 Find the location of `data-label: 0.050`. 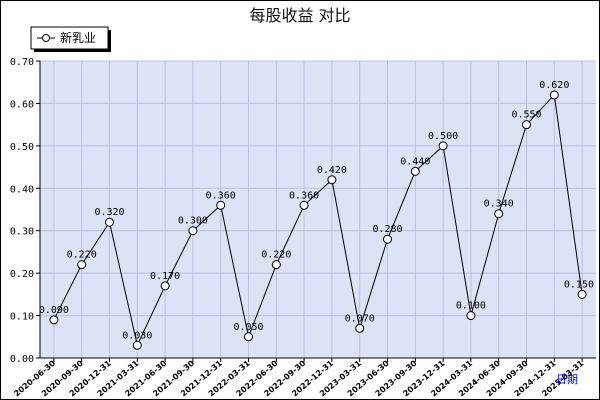

data-label: 0.050 is located at coordinates (248, 327).